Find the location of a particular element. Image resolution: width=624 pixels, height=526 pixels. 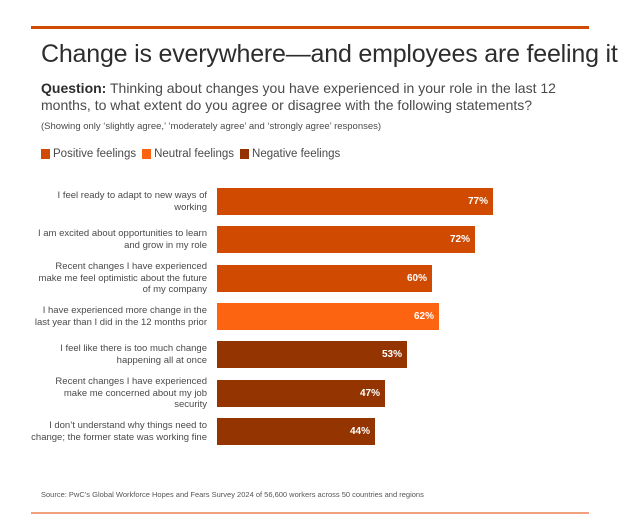

legend-item: Negative feelings is located at coordinates (290, 154).